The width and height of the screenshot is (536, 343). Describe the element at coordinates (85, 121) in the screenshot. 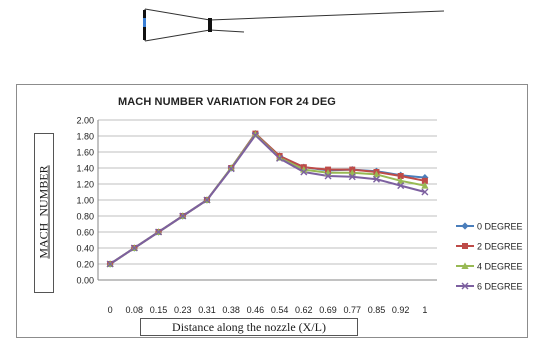

I see `y-tick-label: 2.00` at that location.